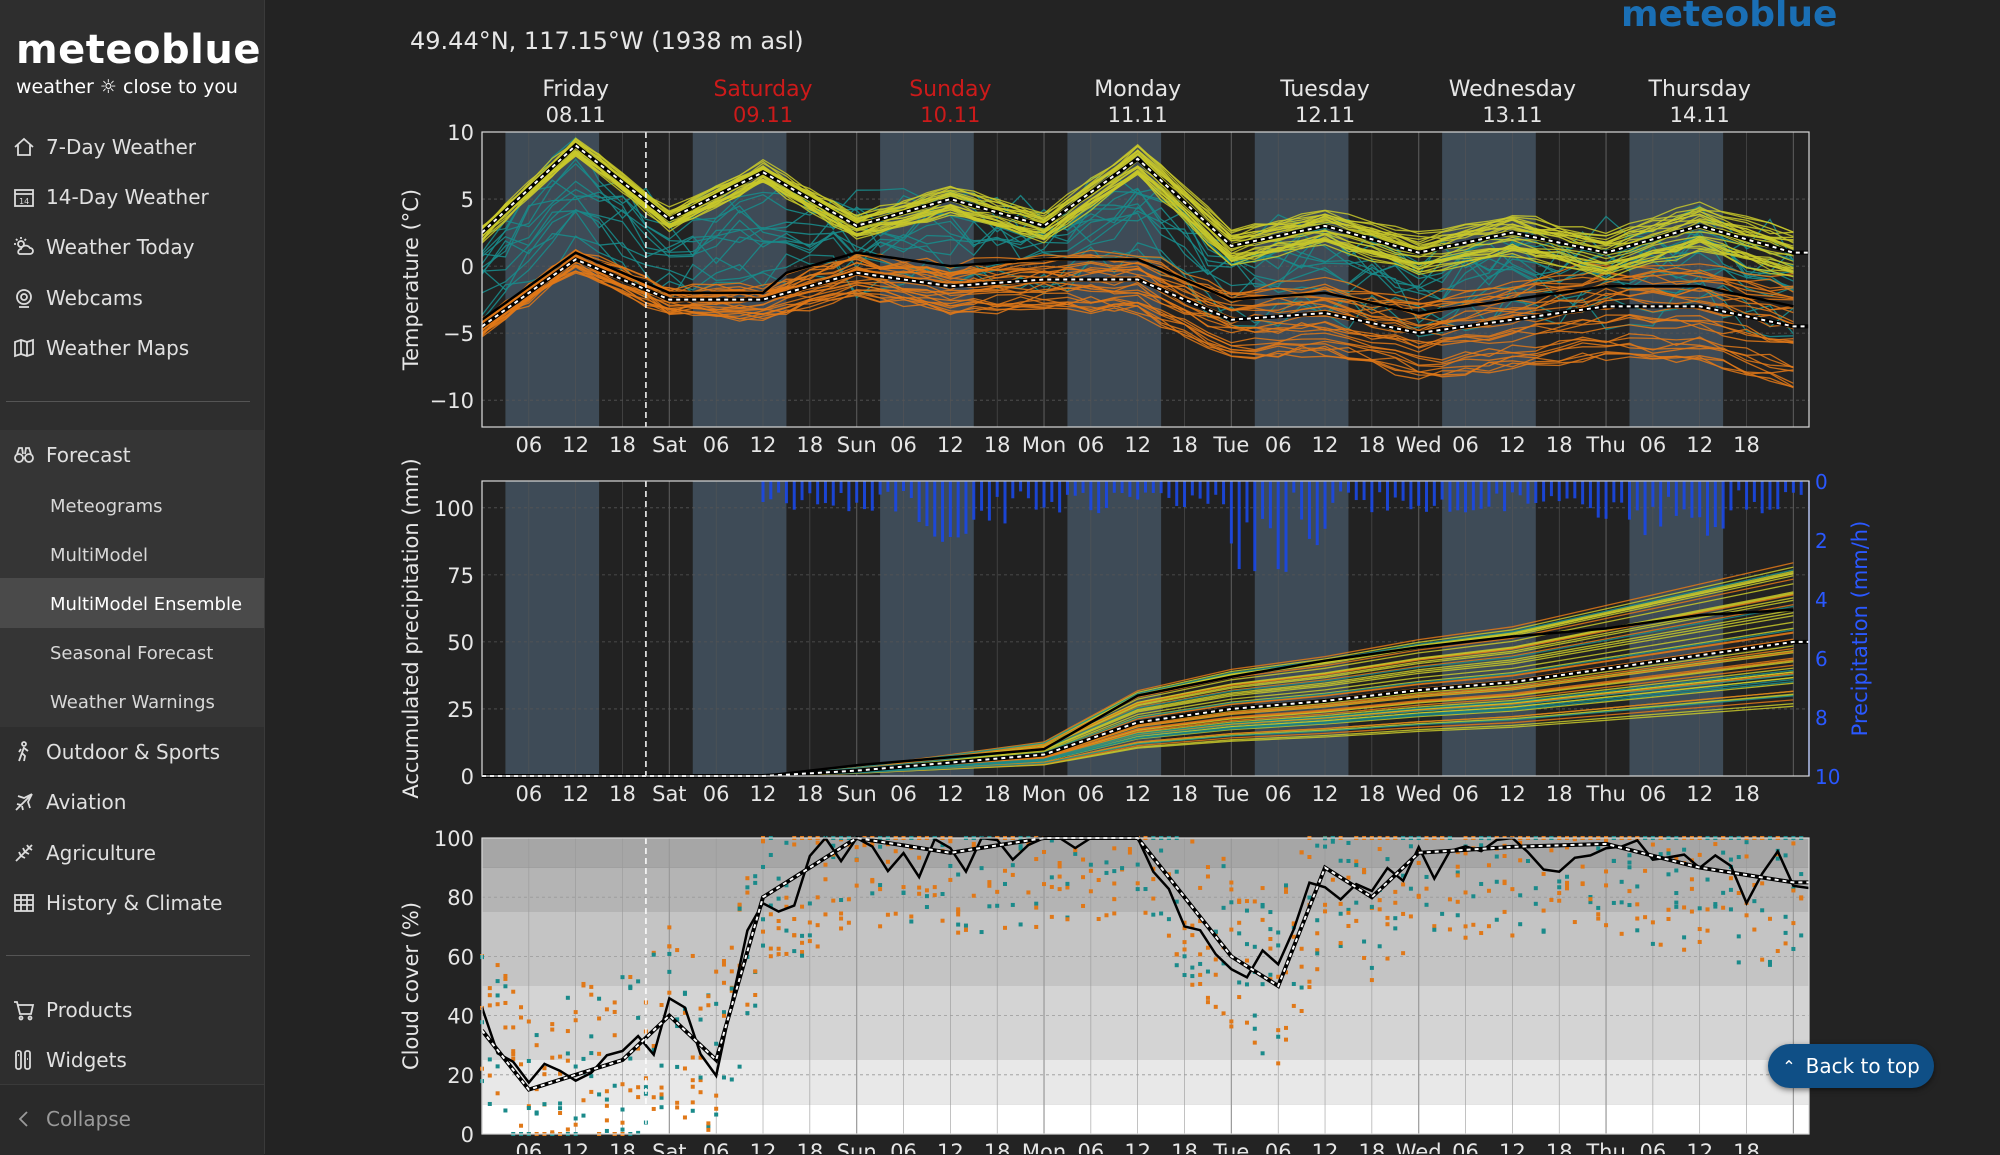 This screenshot has height=1155, width=2000. What do you see at coordinates (146, 604) in the screenshot?
I see `nav-multimodel-ensemble: MultiModel Ensemble` at bounding box center [146, 604].